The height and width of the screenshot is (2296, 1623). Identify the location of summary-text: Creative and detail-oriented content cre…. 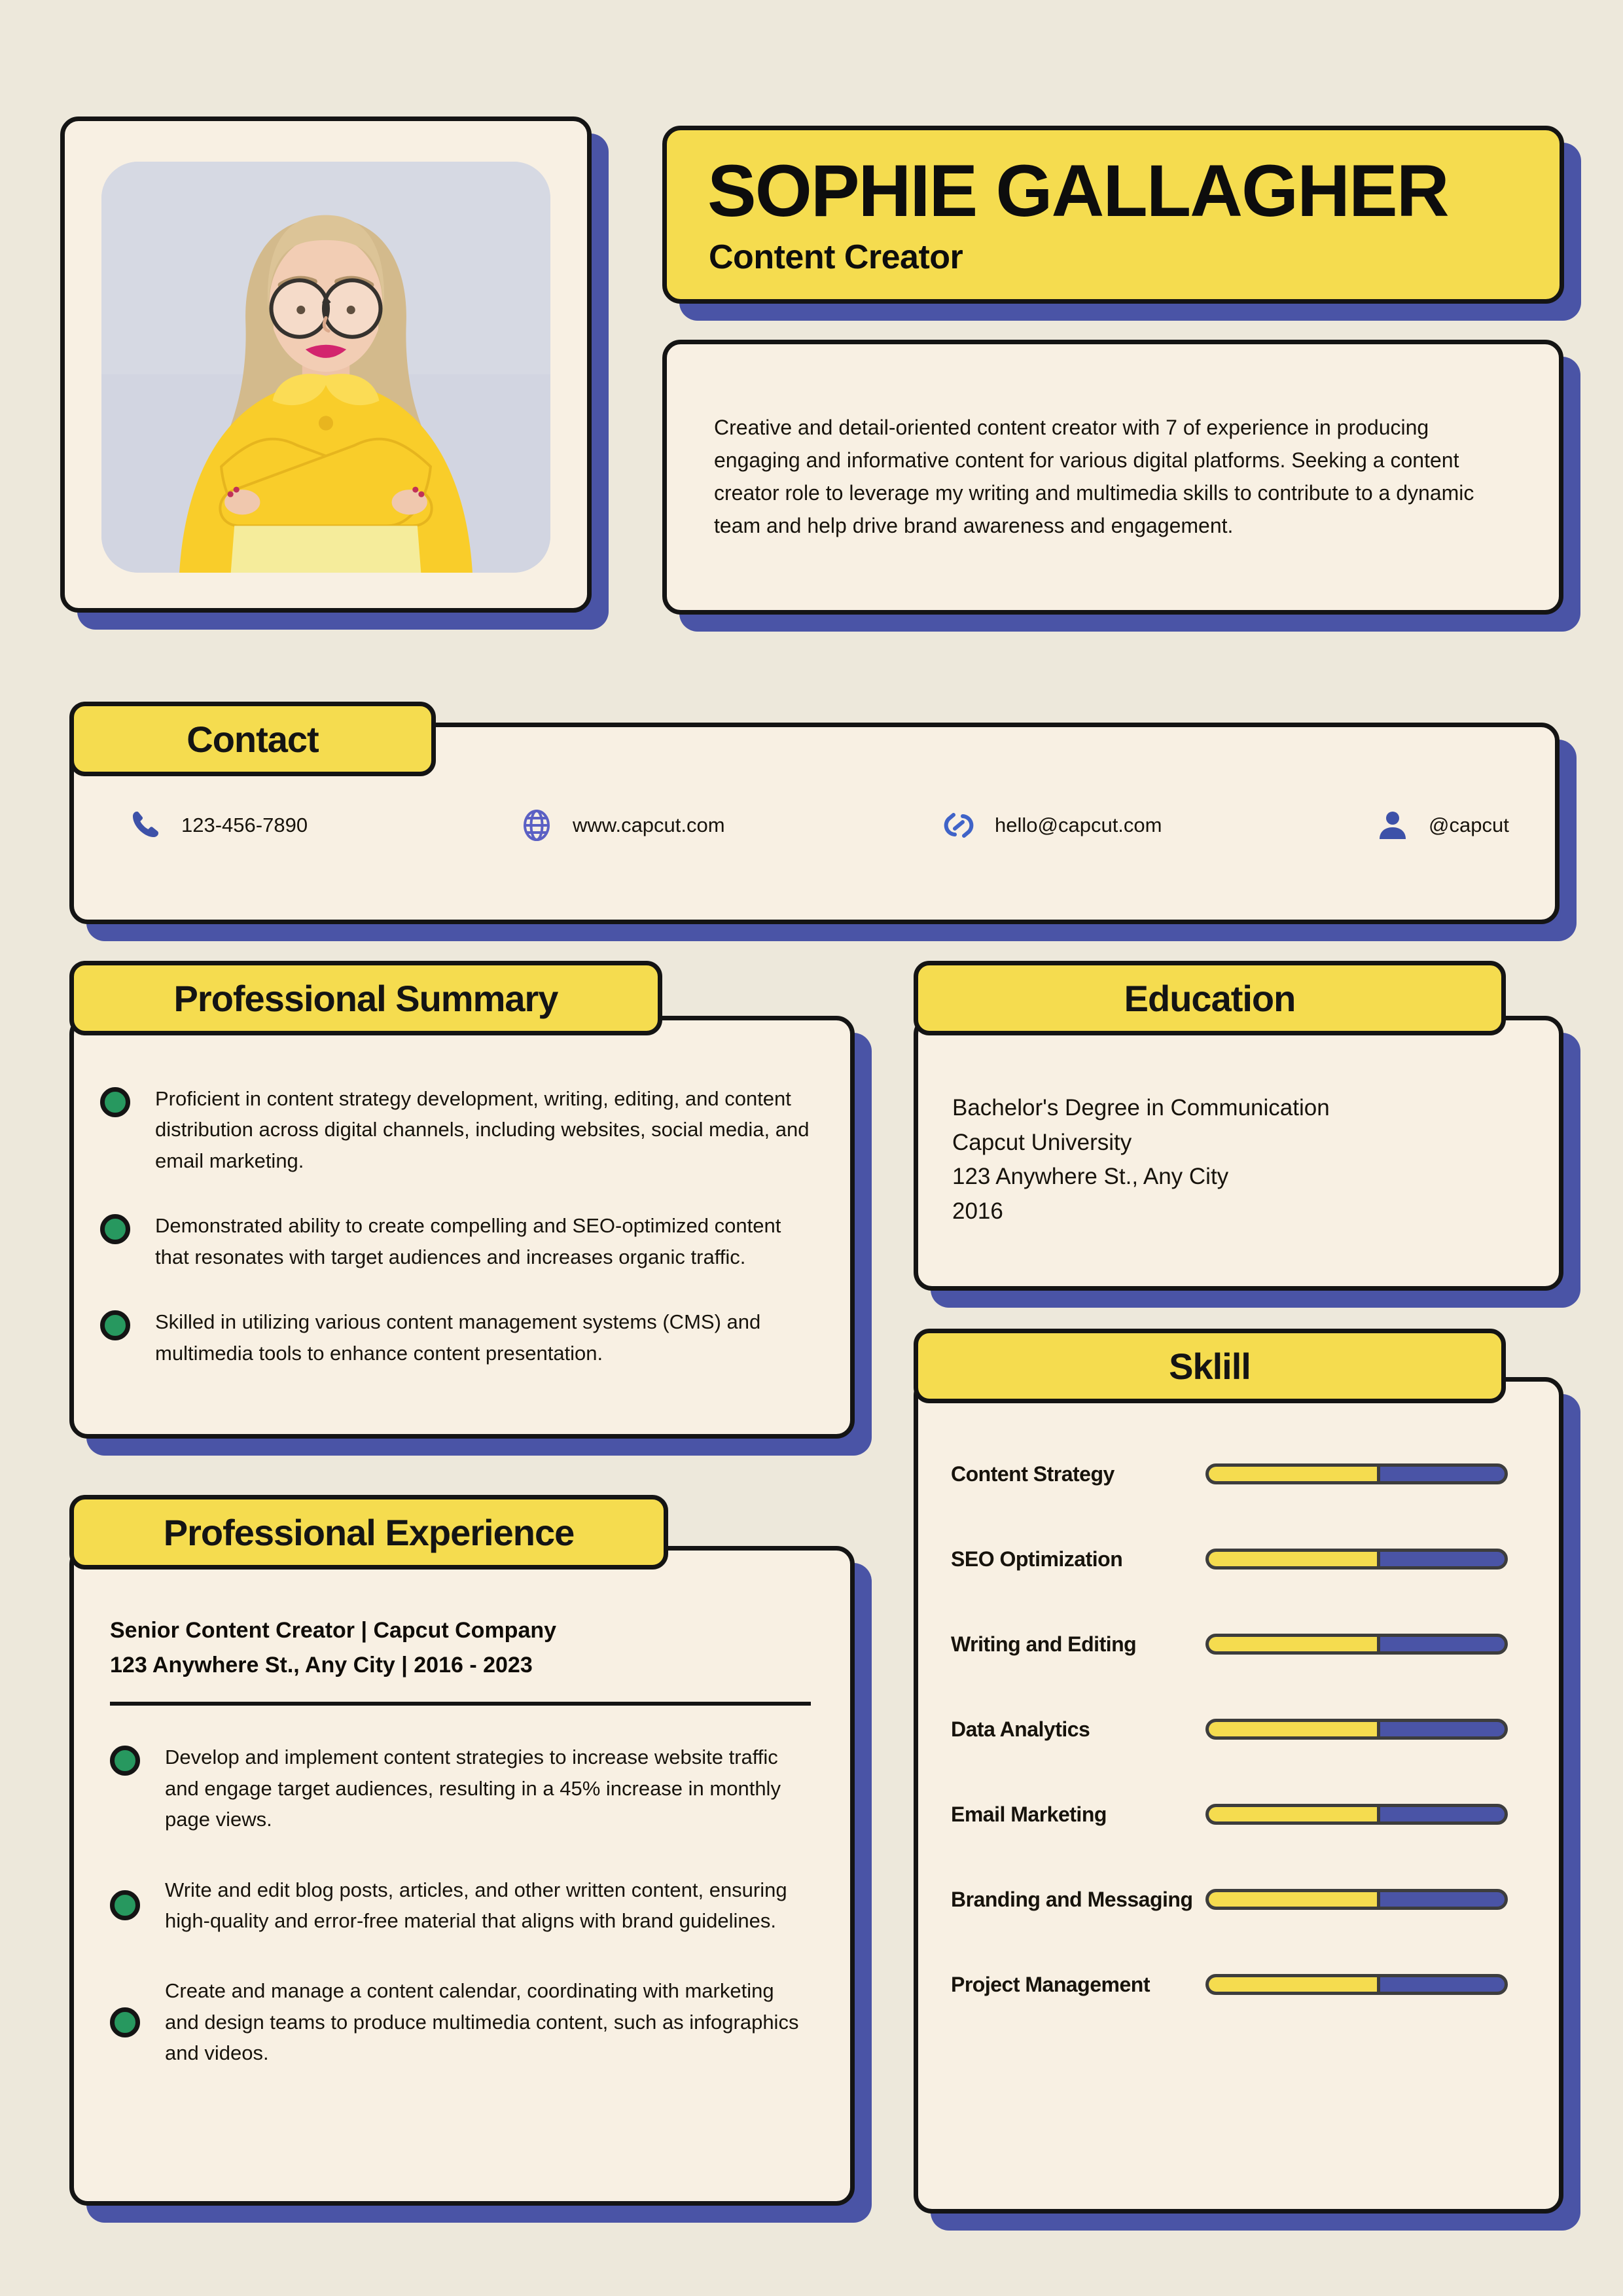
(1094, 476).